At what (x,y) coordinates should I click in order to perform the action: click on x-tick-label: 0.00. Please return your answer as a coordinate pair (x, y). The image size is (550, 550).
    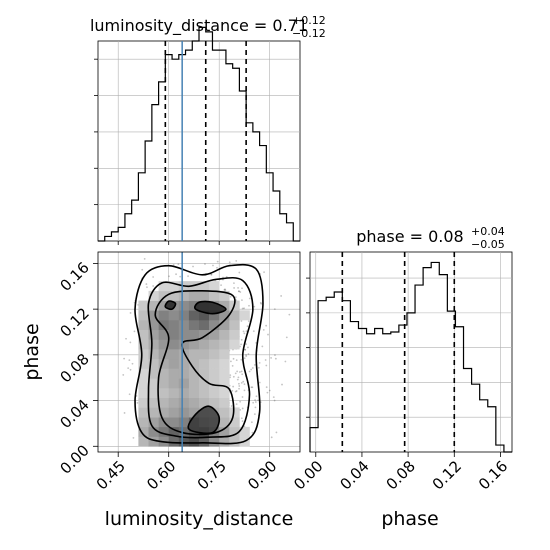
    Looking at the image, I should click on (308, 475).